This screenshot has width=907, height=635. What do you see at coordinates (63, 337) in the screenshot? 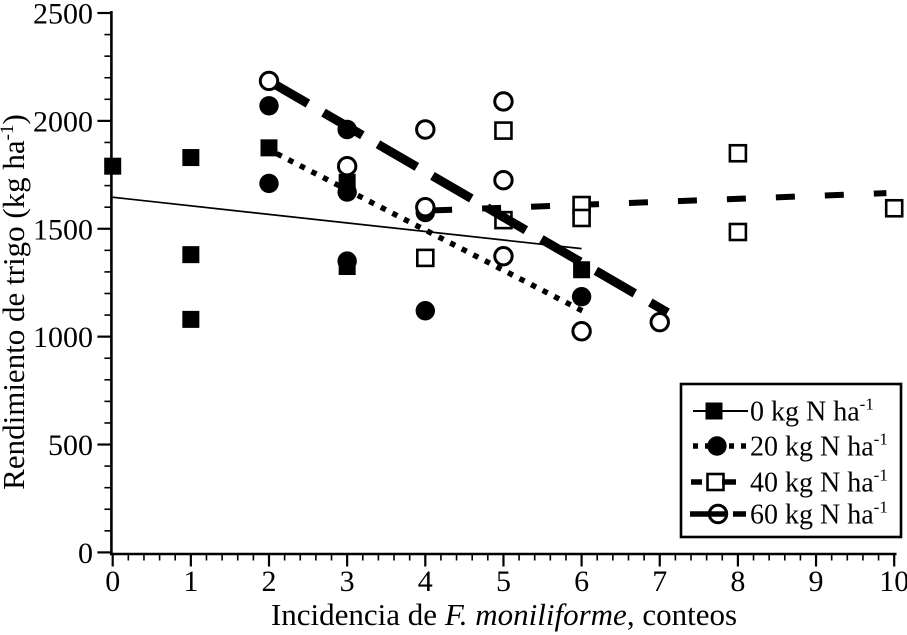
I see `y-tick-label: 1000` at bounding box center [63, 337].